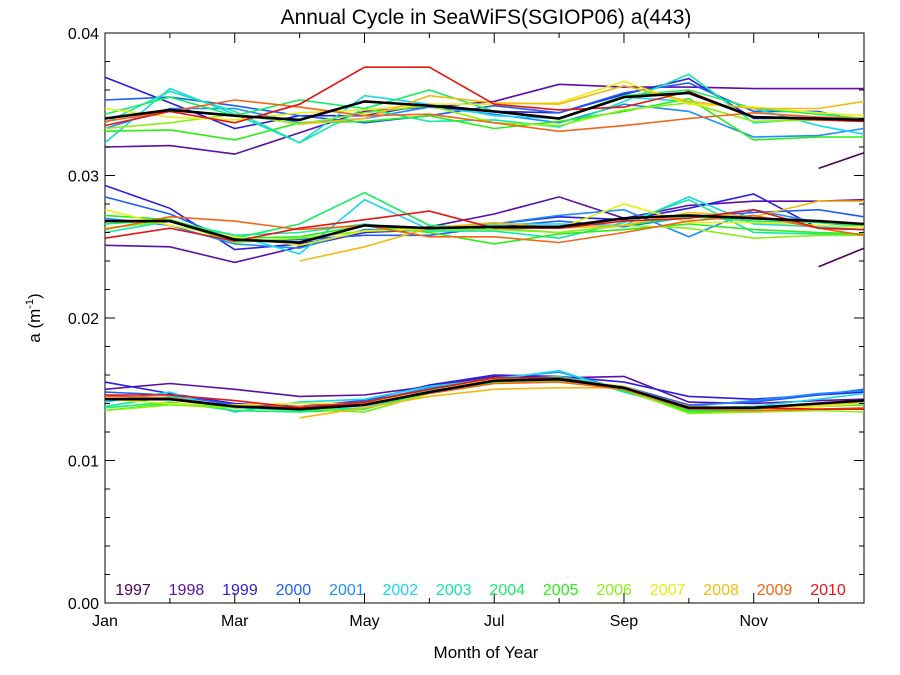 Image resolution: width=900 pixels, height=675 pixels. Describe the element at coordinates (187, 590) in the screenshot. I see `legend-entry-1998: 1998` at that location.